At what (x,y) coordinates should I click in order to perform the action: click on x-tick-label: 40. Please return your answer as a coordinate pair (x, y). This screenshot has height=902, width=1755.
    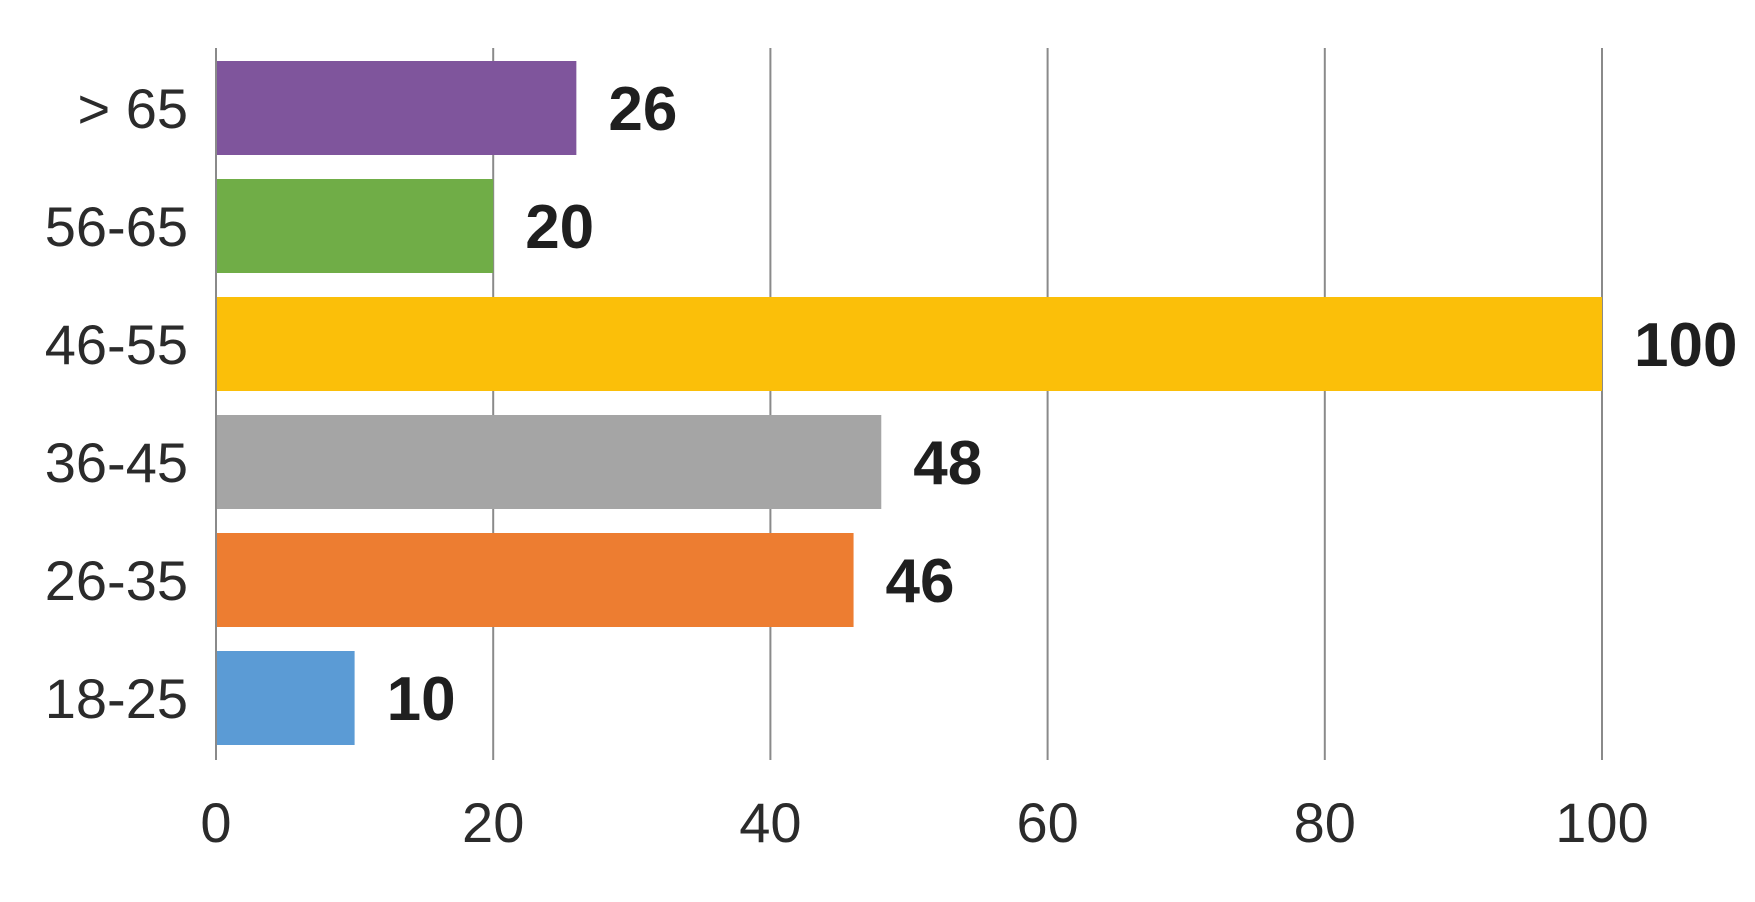
    Looking at the image, I should click on (770, 822).